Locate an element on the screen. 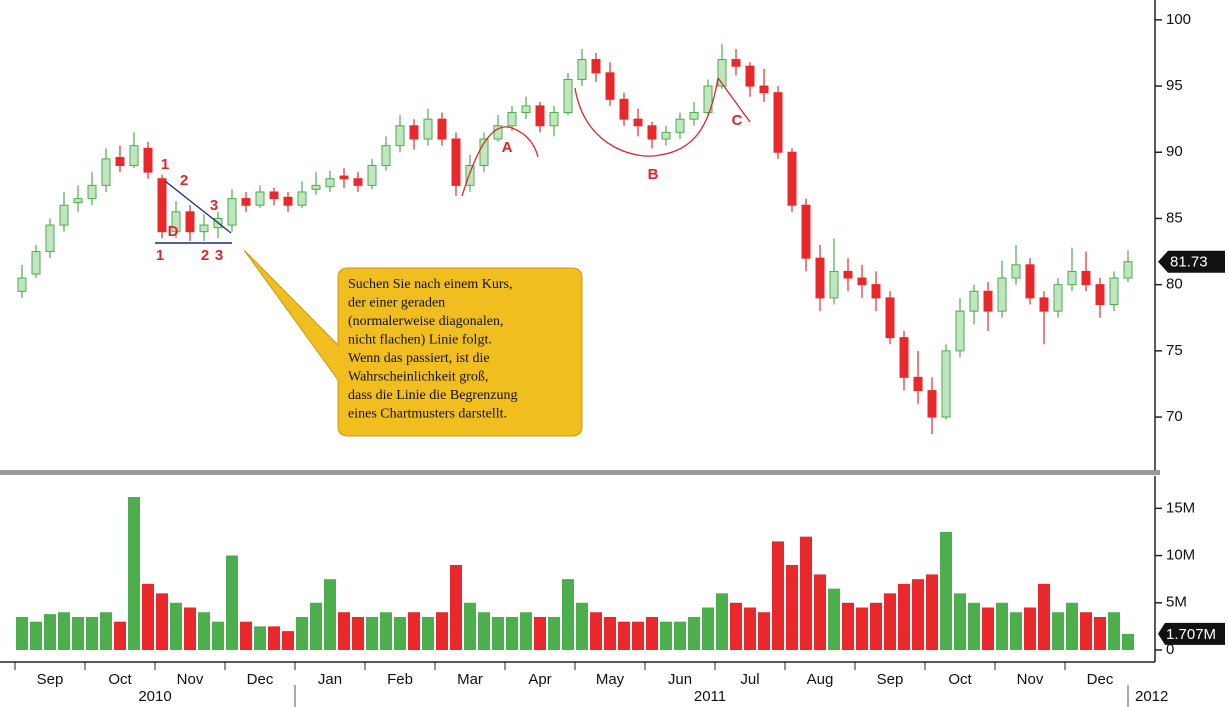  annotation: C is located at coordinates (737, 120).